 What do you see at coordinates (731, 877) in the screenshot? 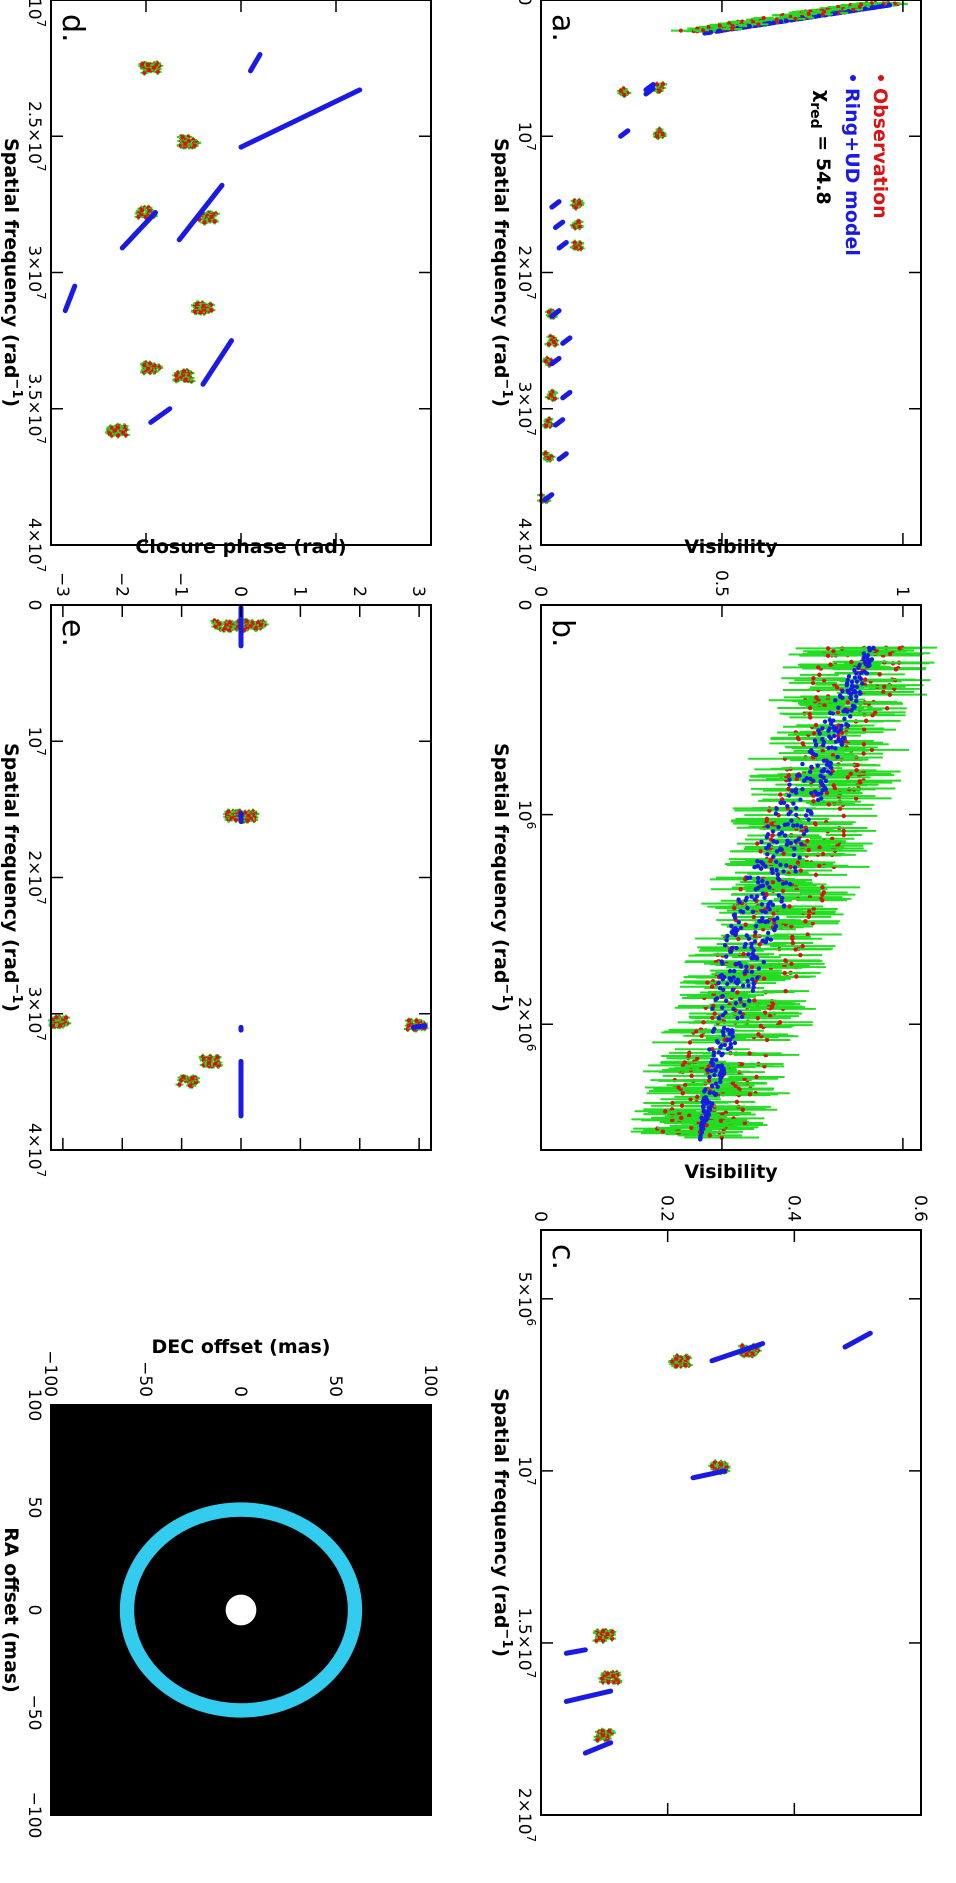
I see `axis-frame-b` at bounding box center [731, 877].